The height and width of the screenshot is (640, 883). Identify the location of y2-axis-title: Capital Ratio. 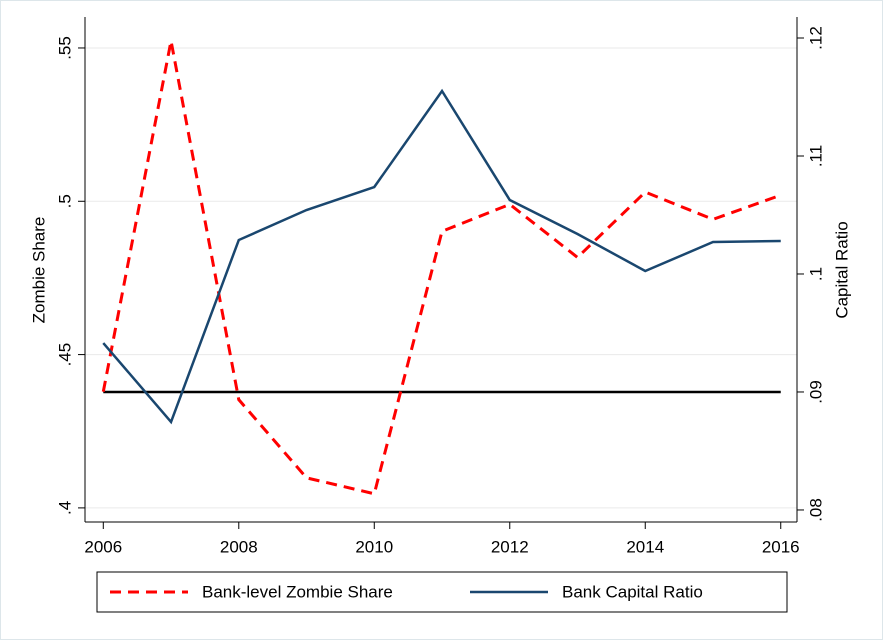
(841, 269).